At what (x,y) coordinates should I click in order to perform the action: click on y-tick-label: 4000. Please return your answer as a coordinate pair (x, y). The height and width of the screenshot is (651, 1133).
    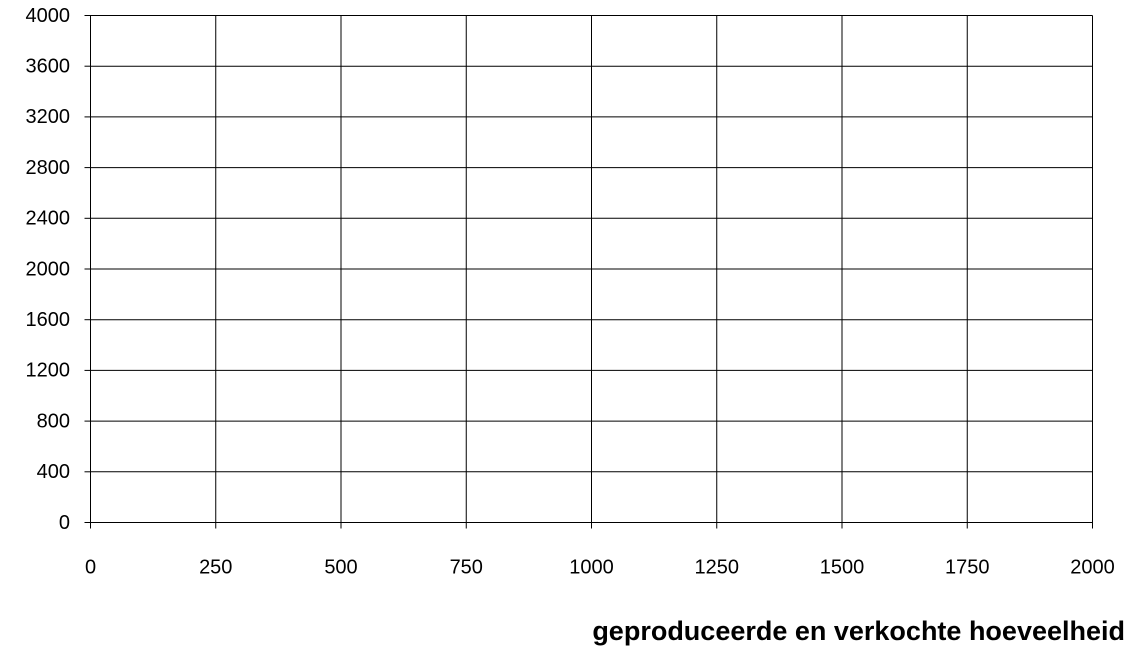
    Looking at the image, I should click on (48, 16).